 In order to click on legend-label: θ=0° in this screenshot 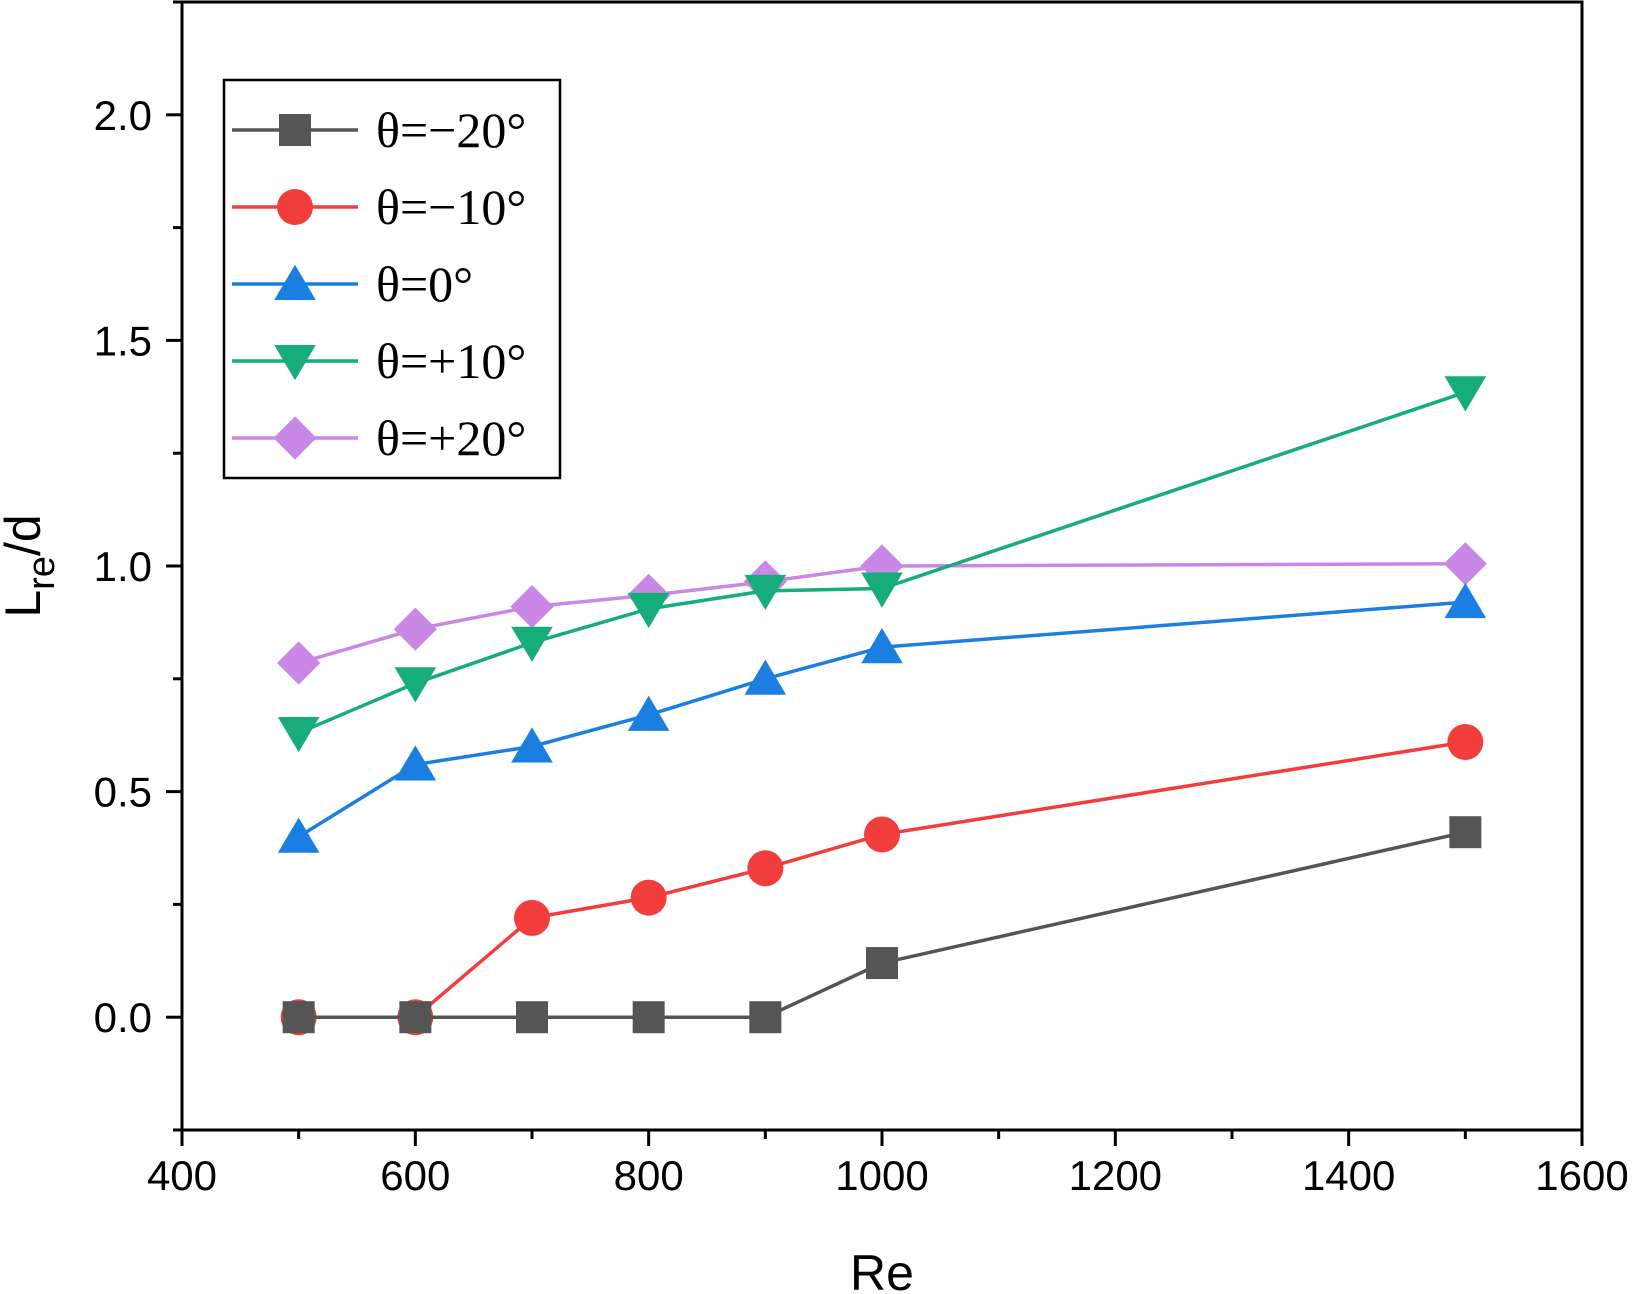, I will do `click(424, 284)`.